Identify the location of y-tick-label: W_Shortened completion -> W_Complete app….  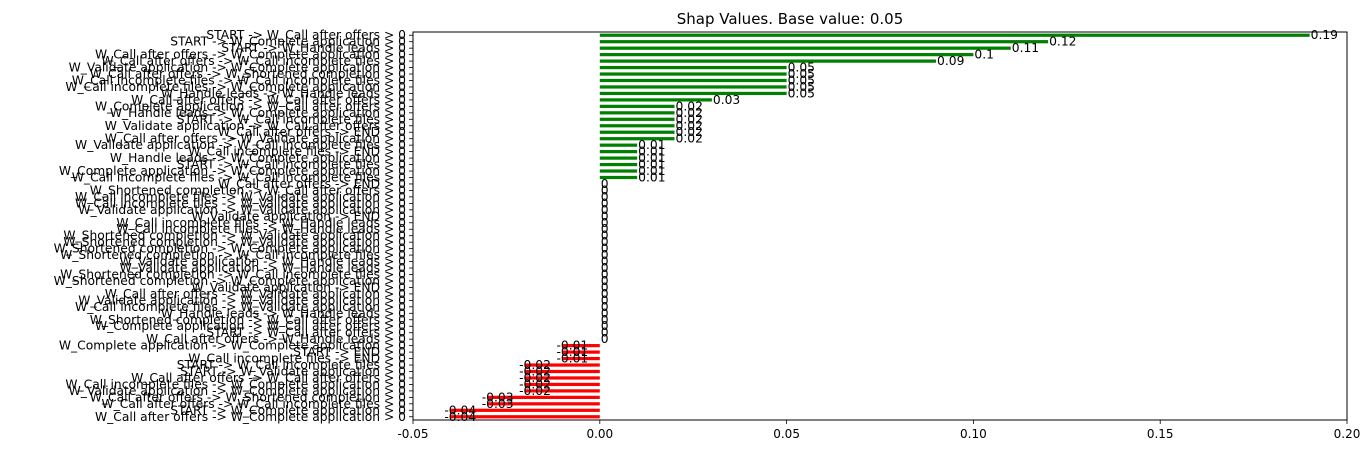
(230, 281).